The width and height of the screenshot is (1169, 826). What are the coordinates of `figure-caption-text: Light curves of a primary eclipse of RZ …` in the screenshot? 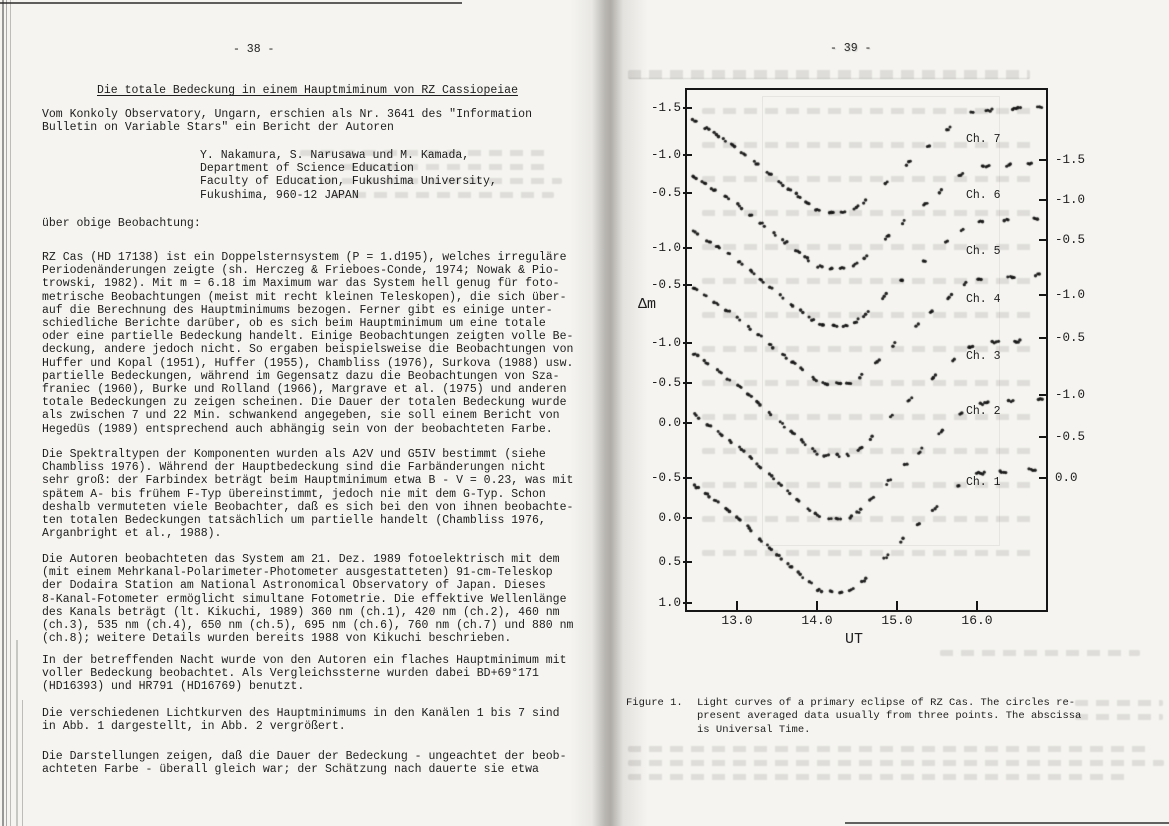 It's located at (889, 716).